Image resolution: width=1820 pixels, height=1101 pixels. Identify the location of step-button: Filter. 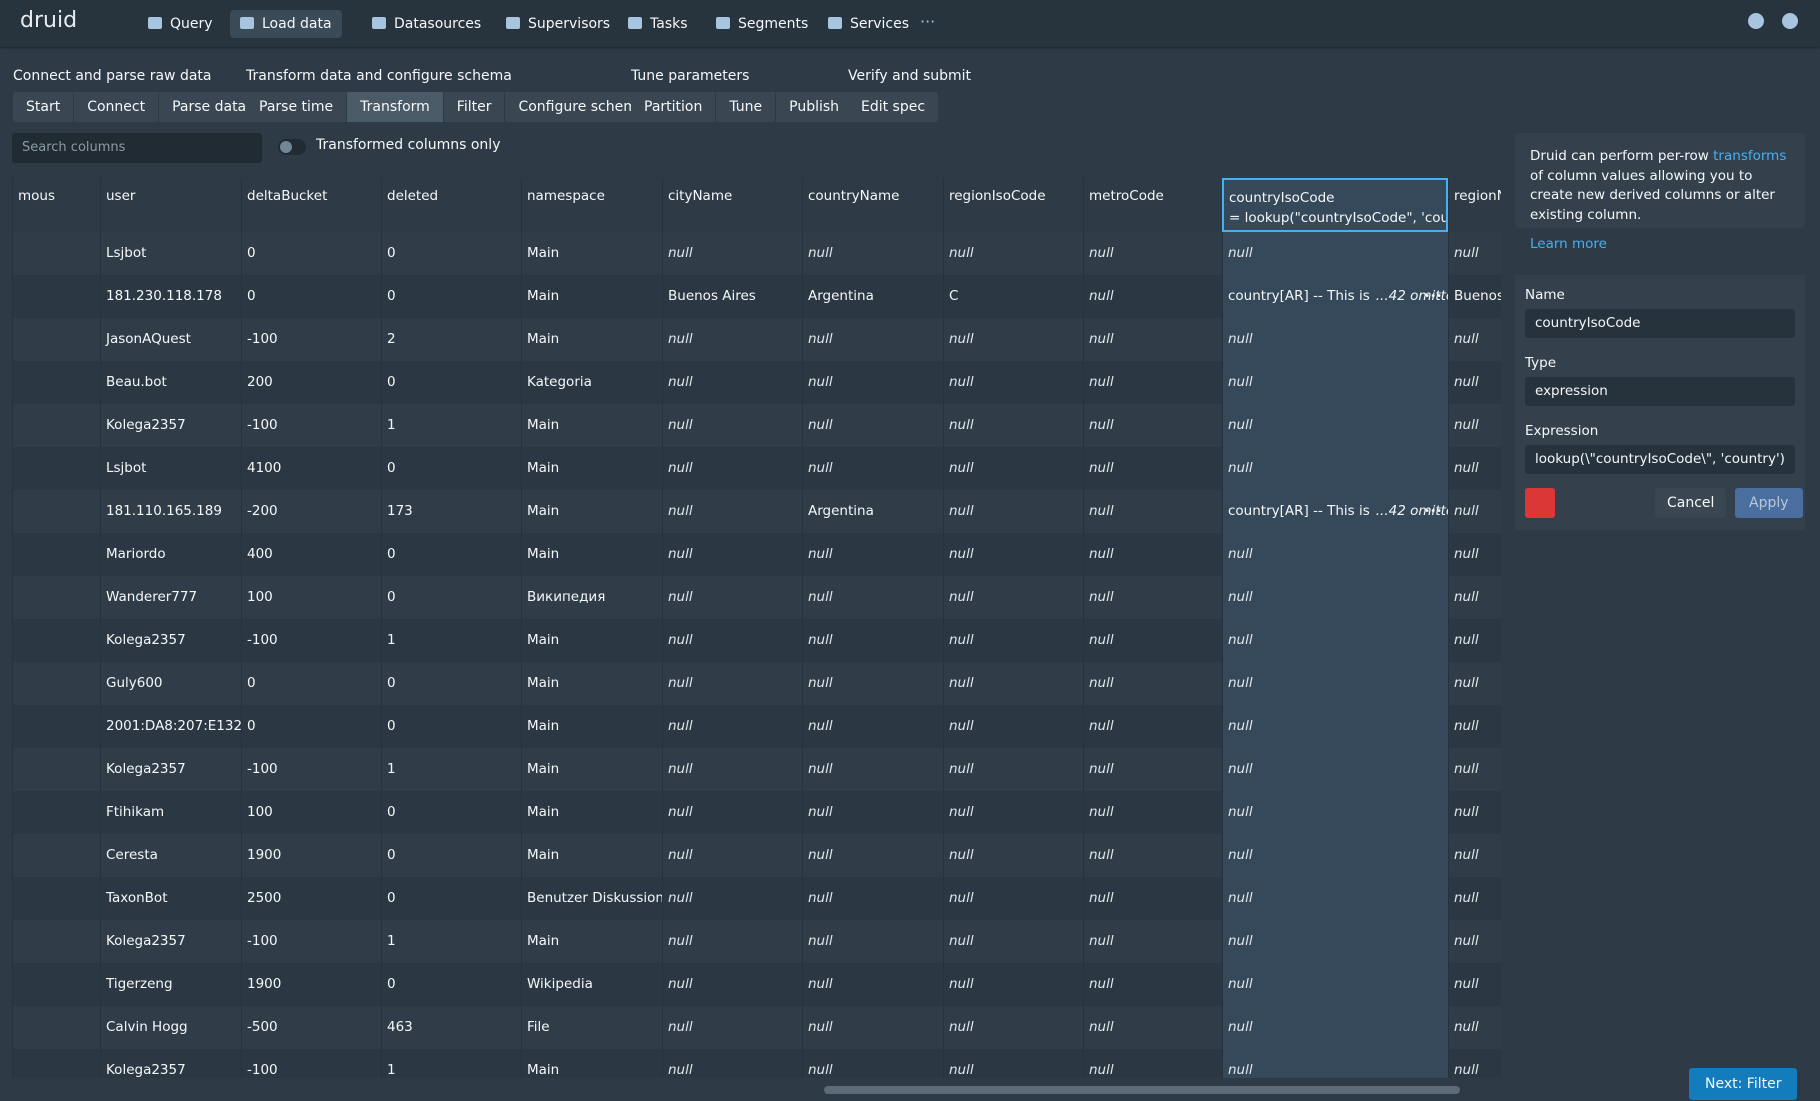
(475, 107).